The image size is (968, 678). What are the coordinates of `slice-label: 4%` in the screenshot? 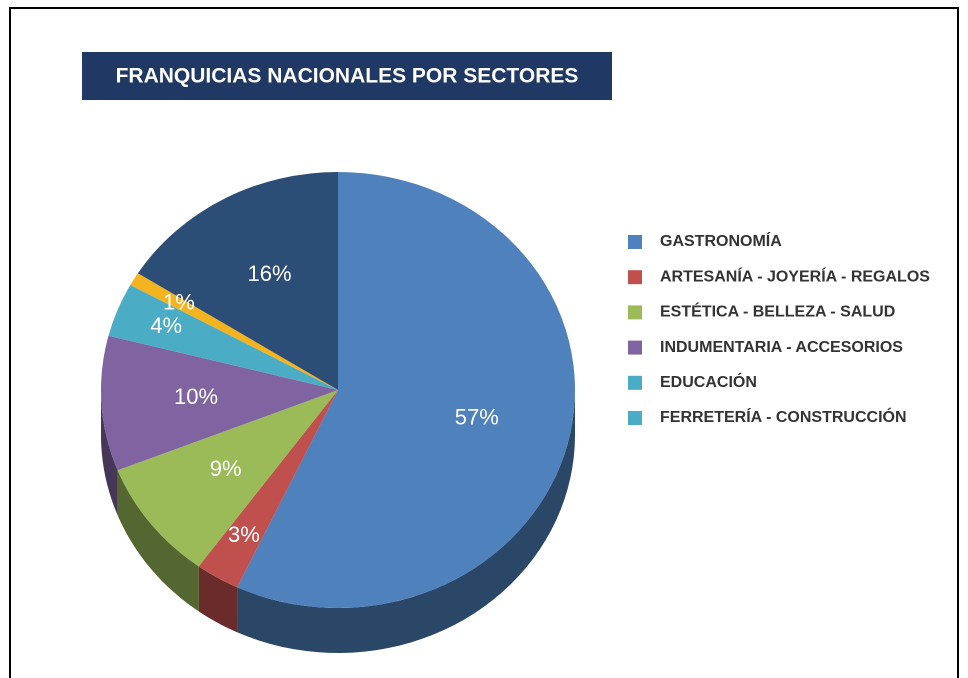 It's located at (166, 325).